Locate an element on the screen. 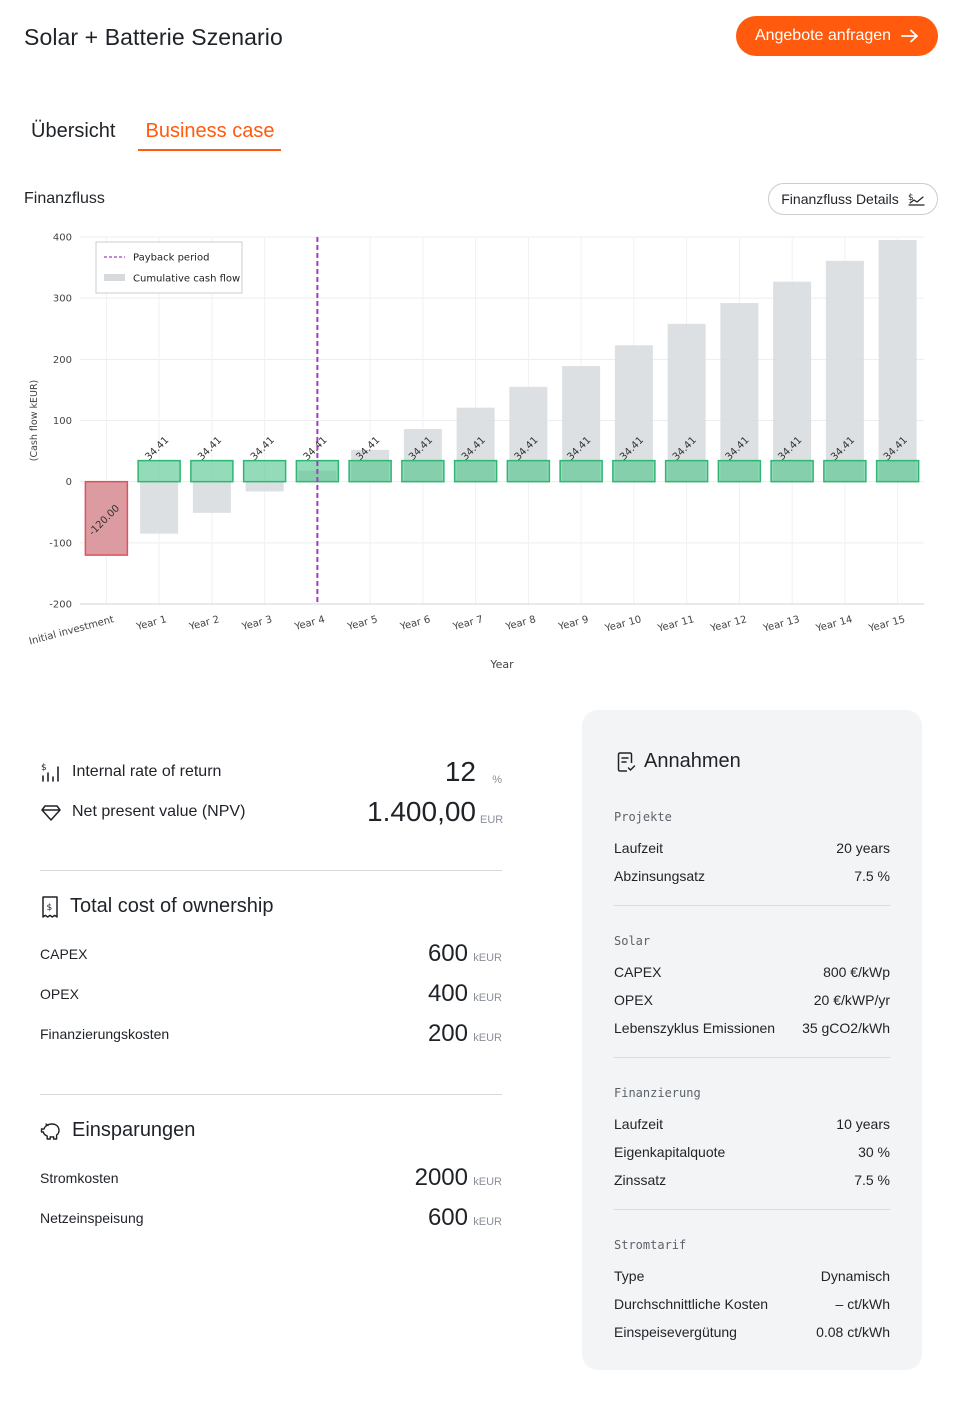 This screenshot has width=962, height=1411. savings-feedin-row: Netzeinspeisung 600 kEUR is located at coordinates (271, 1218).